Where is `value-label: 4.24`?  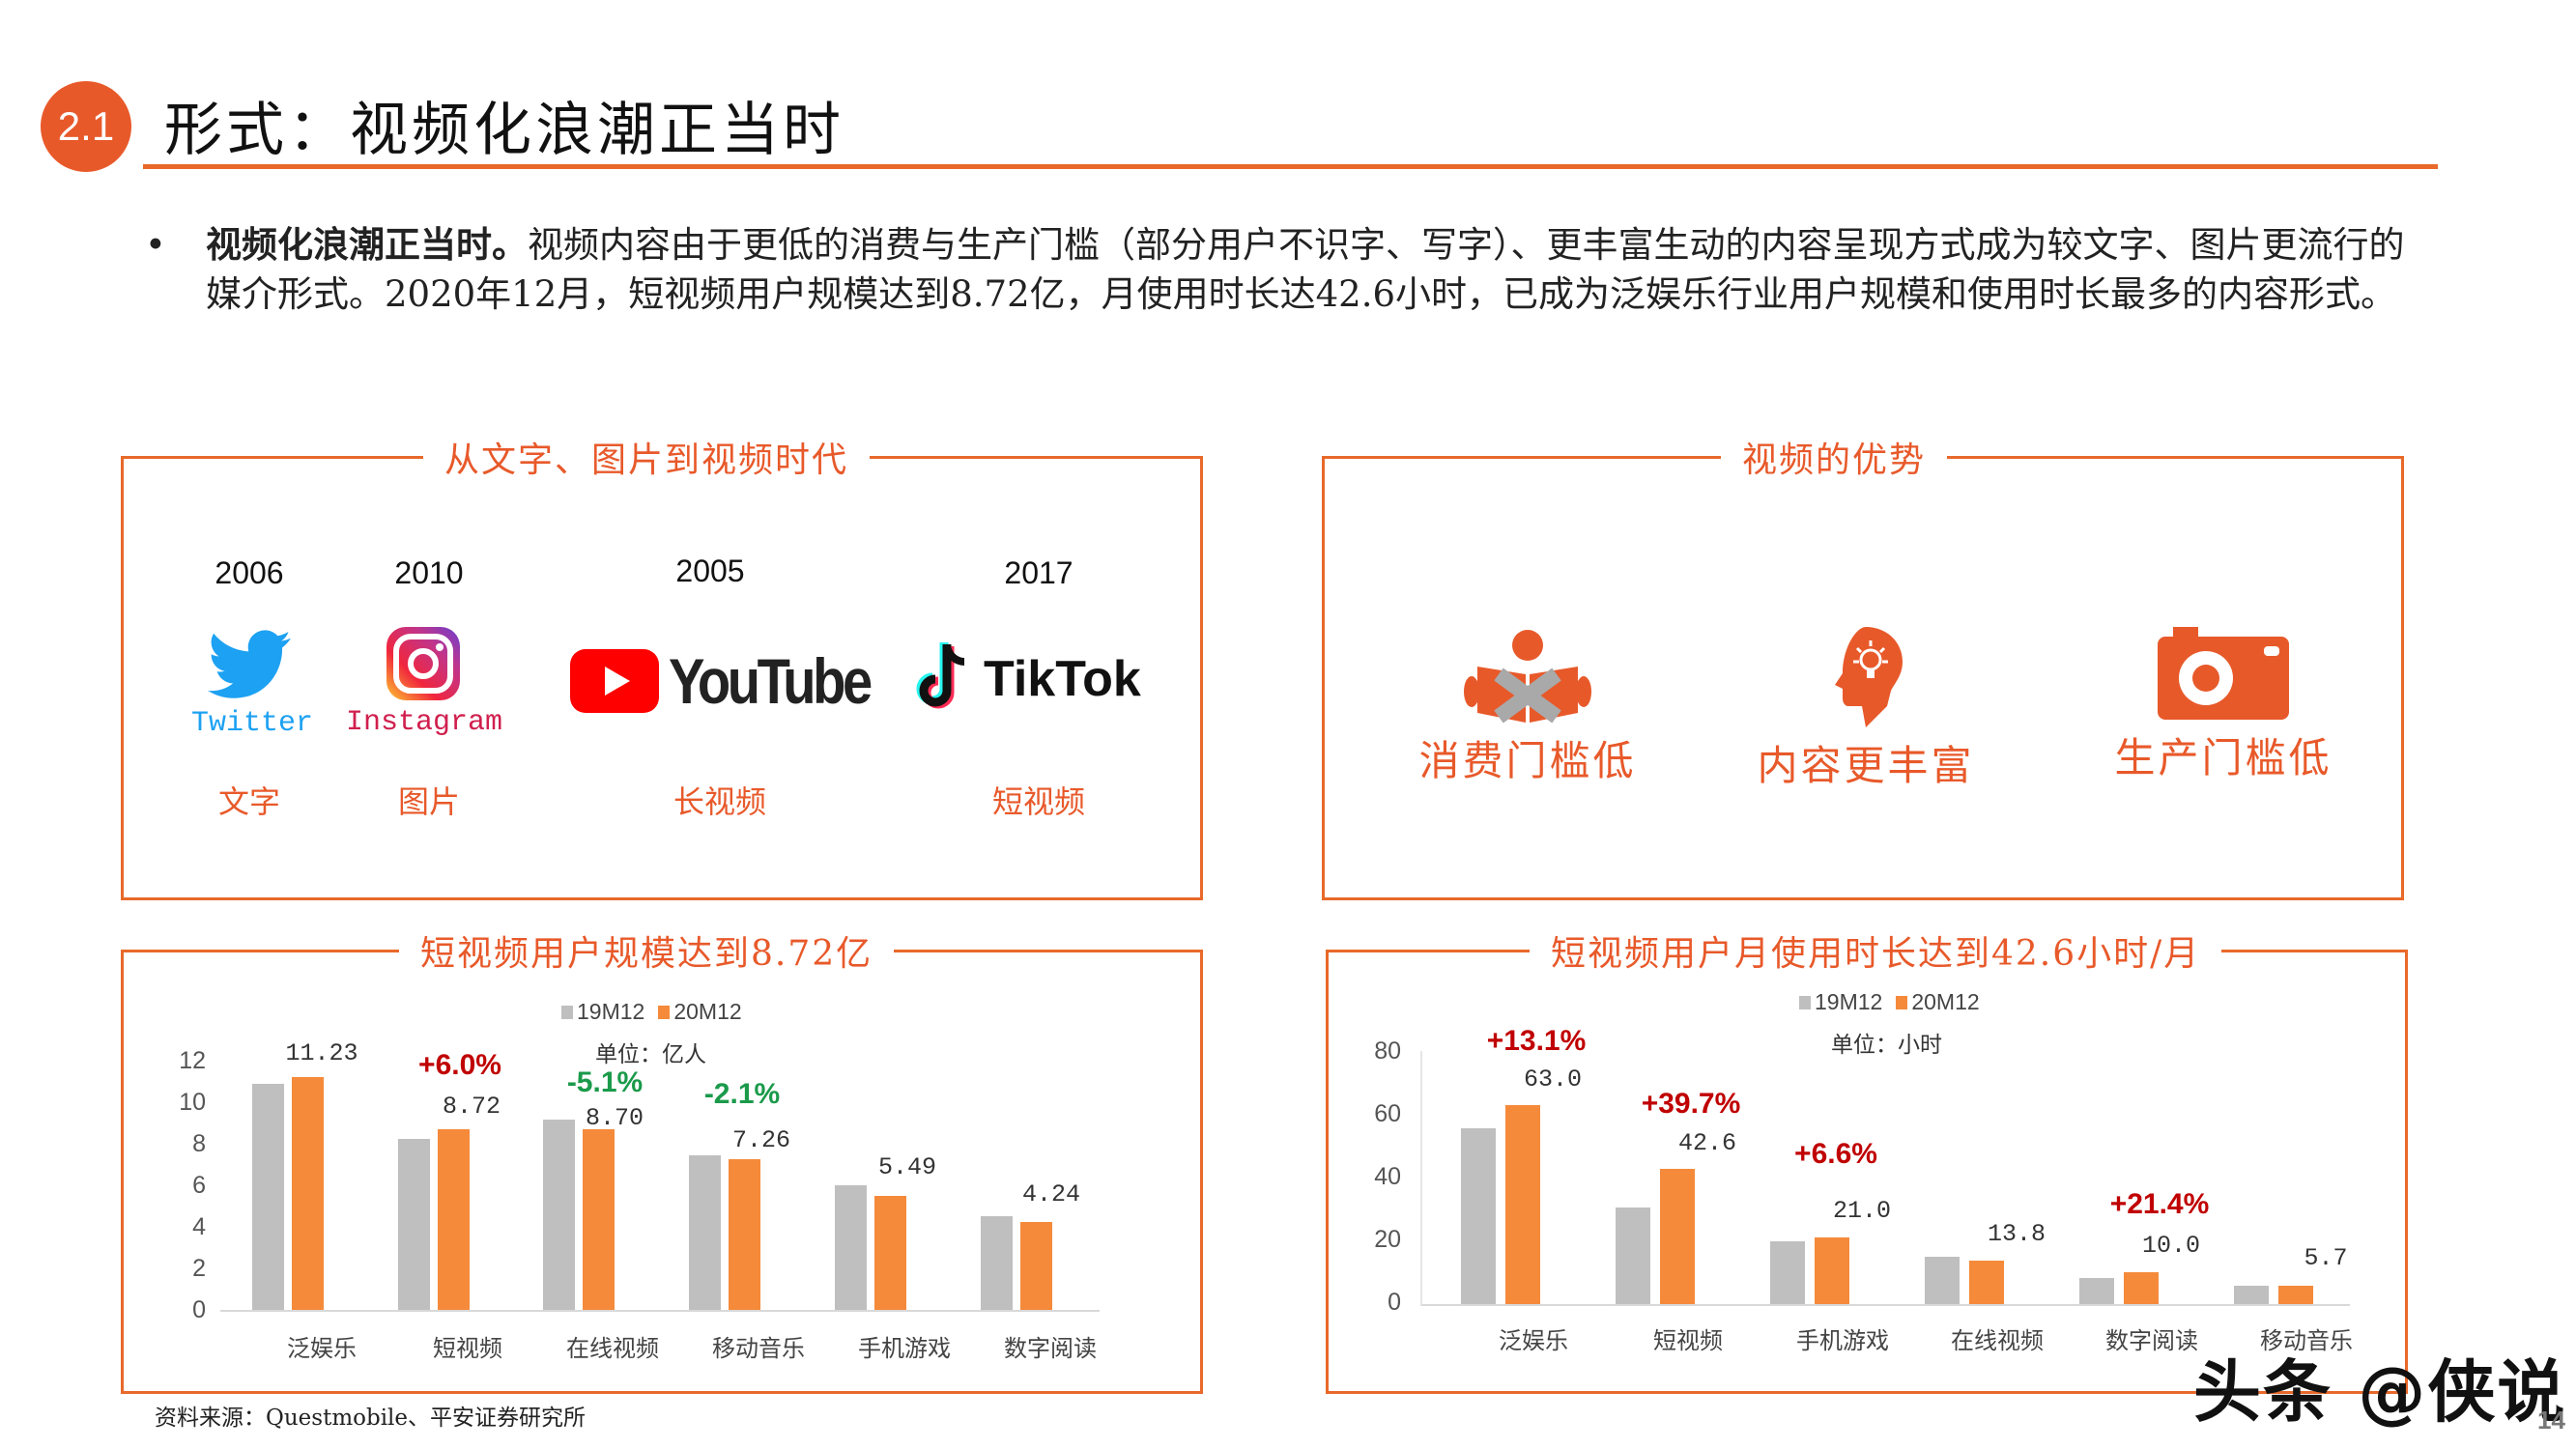 value-label: 4.24 is located at coordinates (1051, 1194).